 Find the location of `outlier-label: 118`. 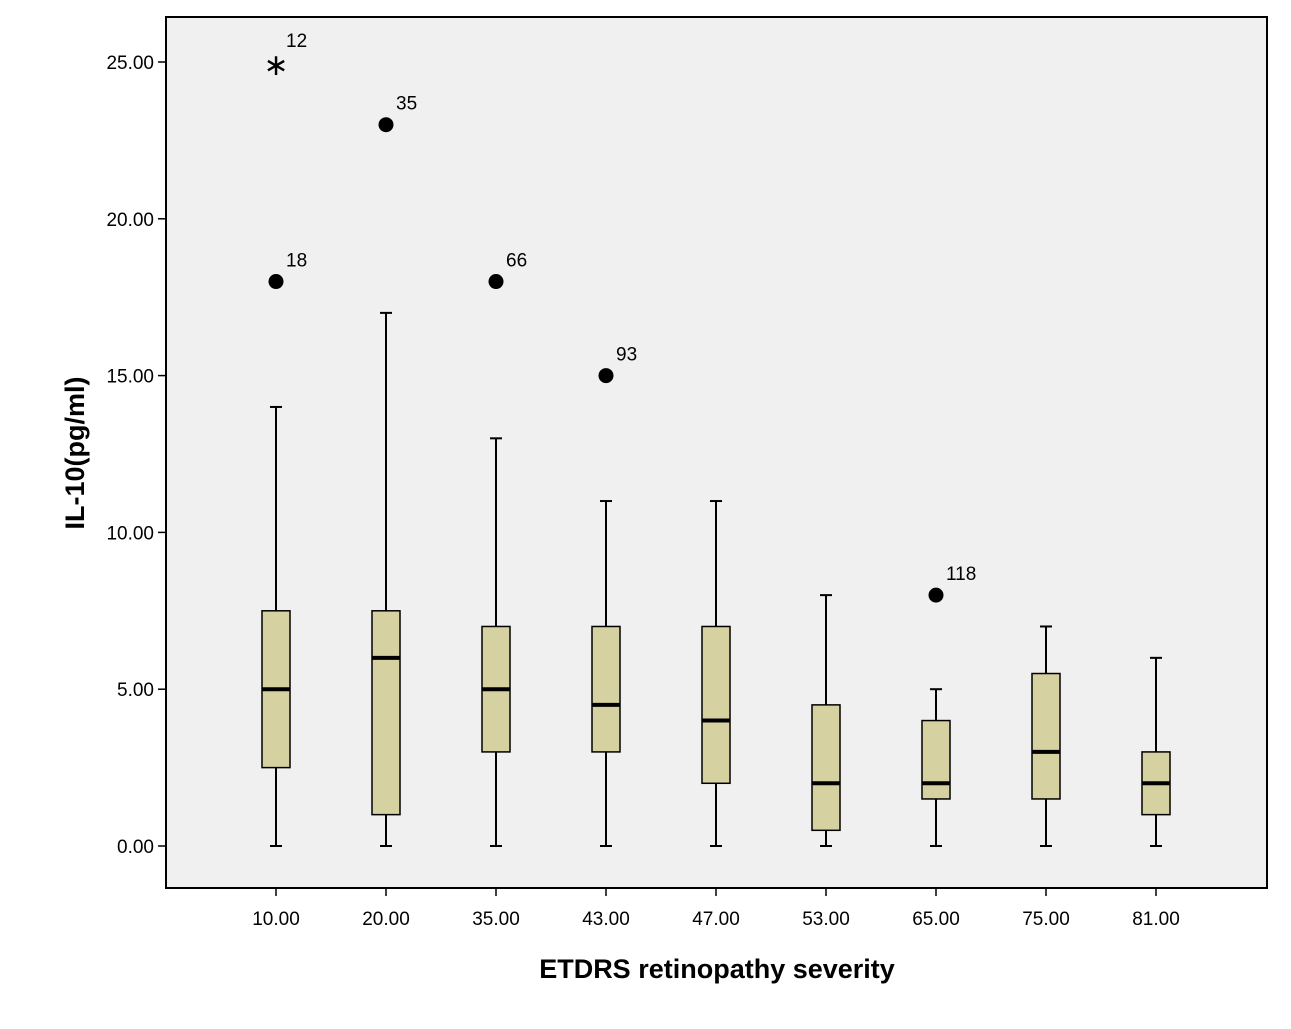

outlier-label: 118 is located at coordinates (961, 574).